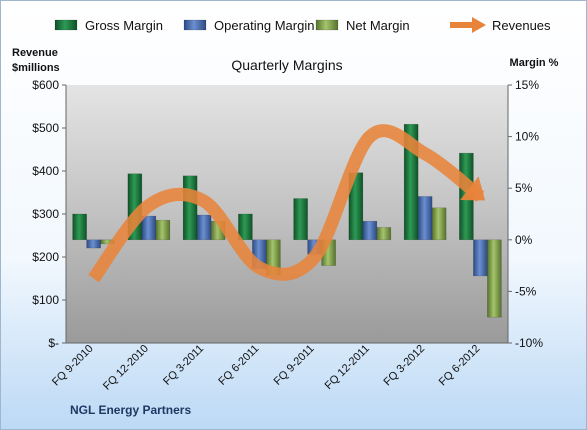 The image size is (587, 430). I want to click on legend-item-net-margin: Net Margin, so click(362, 25).